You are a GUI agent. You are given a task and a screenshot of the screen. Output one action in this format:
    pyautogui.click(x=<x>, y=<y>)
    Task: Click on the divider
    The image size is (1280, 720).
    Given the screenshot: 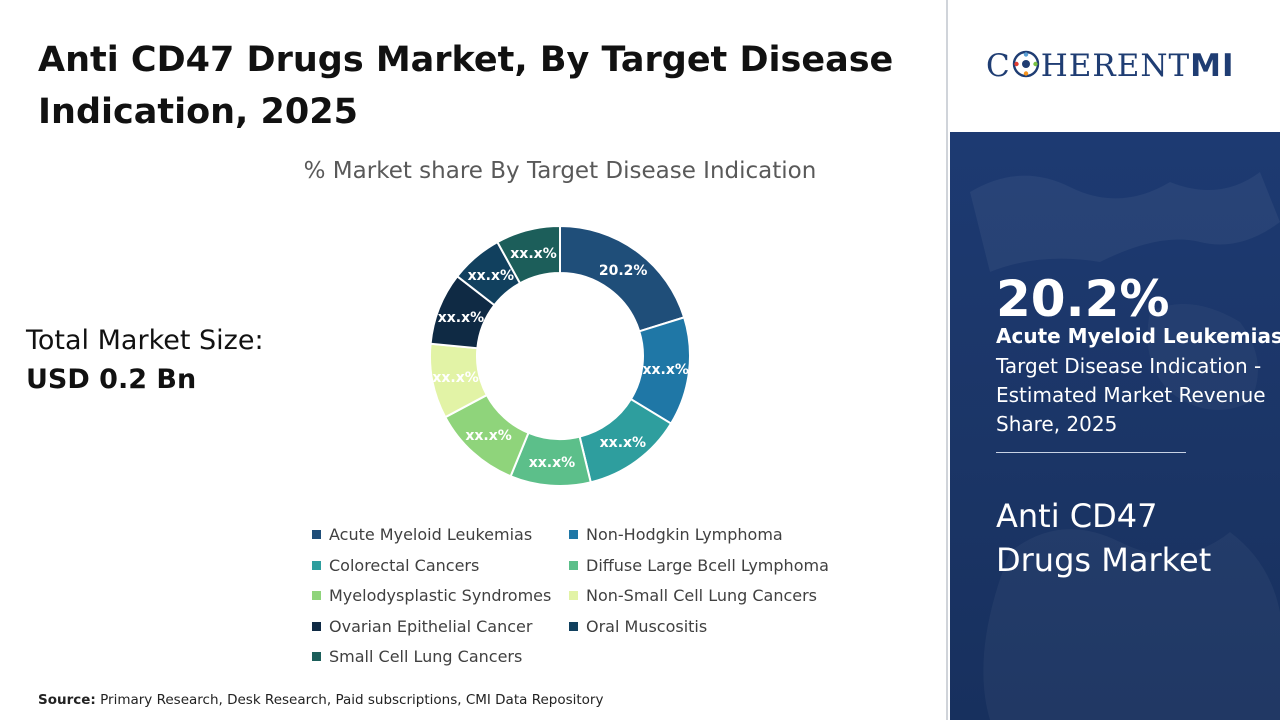 What is the action you would take?
    pyautogui.click(x=1091, y=452)
    